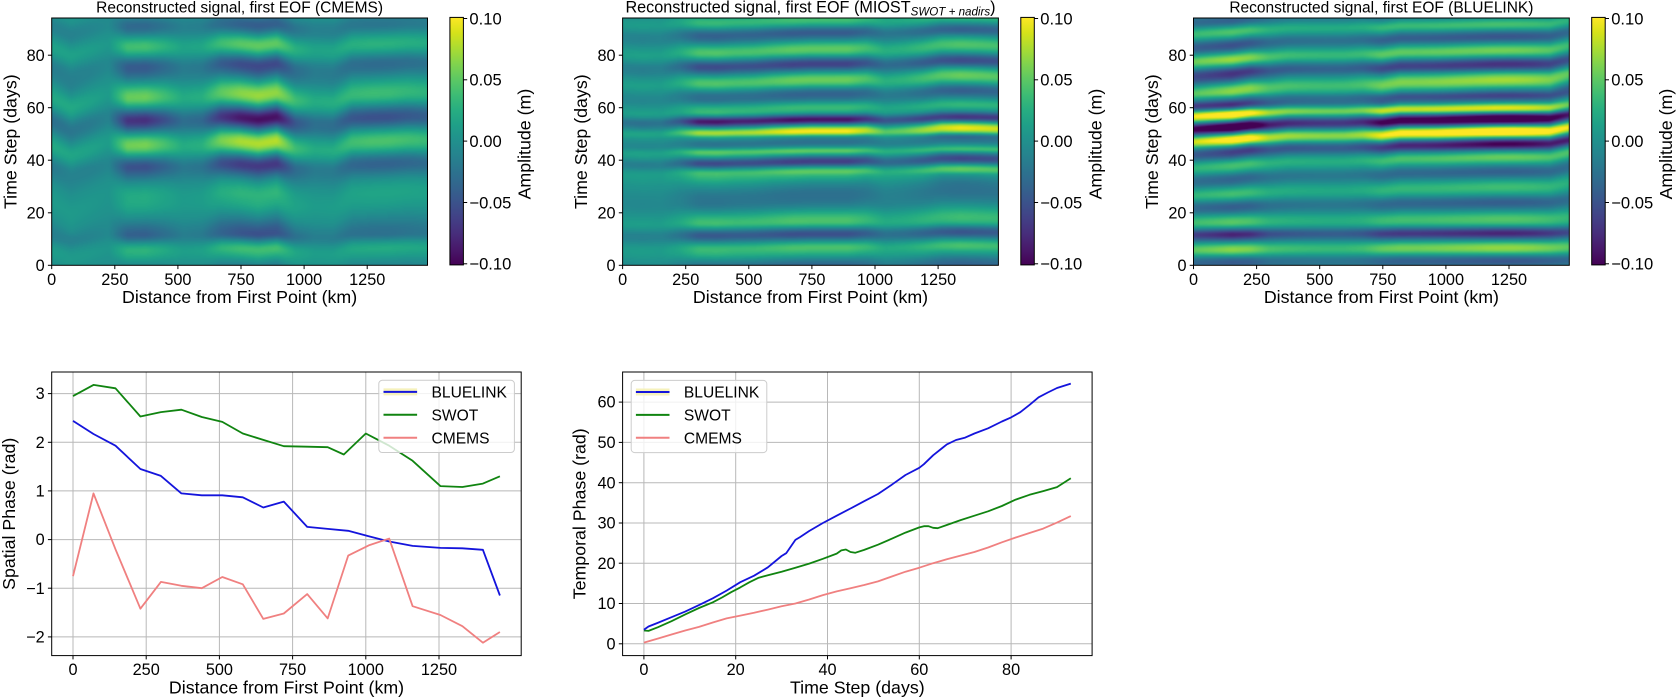 The image size is (1679, 698). What do you see at coordinates (35, 589) in the screenshot?
I see `svg-text: −1` at bounding box center [35, 589].